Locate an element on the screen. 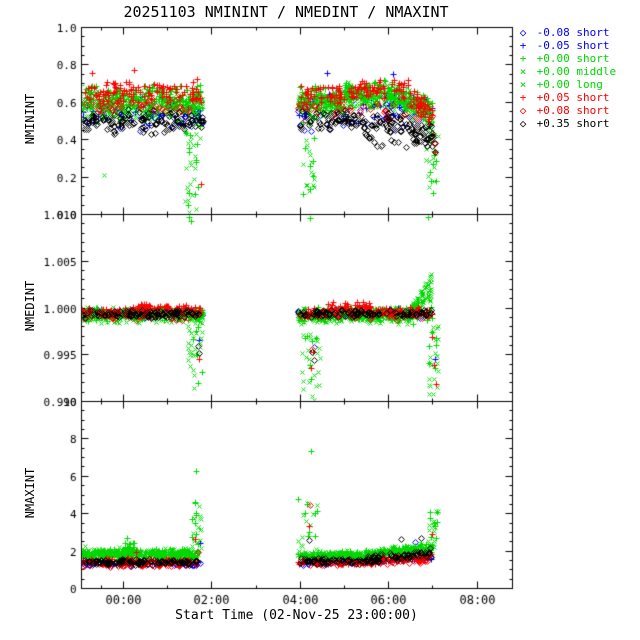 Image resolution: width=640 pixels, height=640 pixels. legend-label: +0.00 short is located at coordinates (570, 58).